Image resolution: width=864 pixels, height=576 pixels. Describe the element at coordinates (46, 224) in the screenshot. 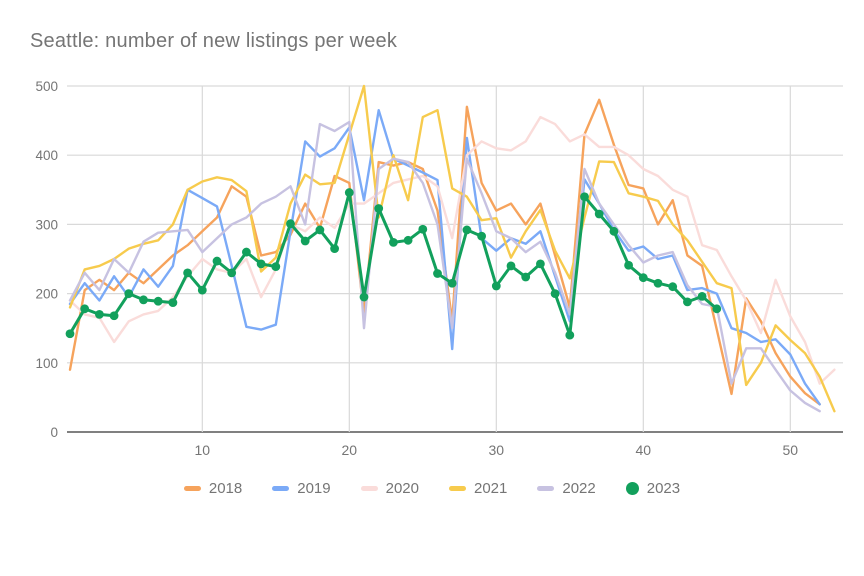

I see `svg-text: 300` at that location.